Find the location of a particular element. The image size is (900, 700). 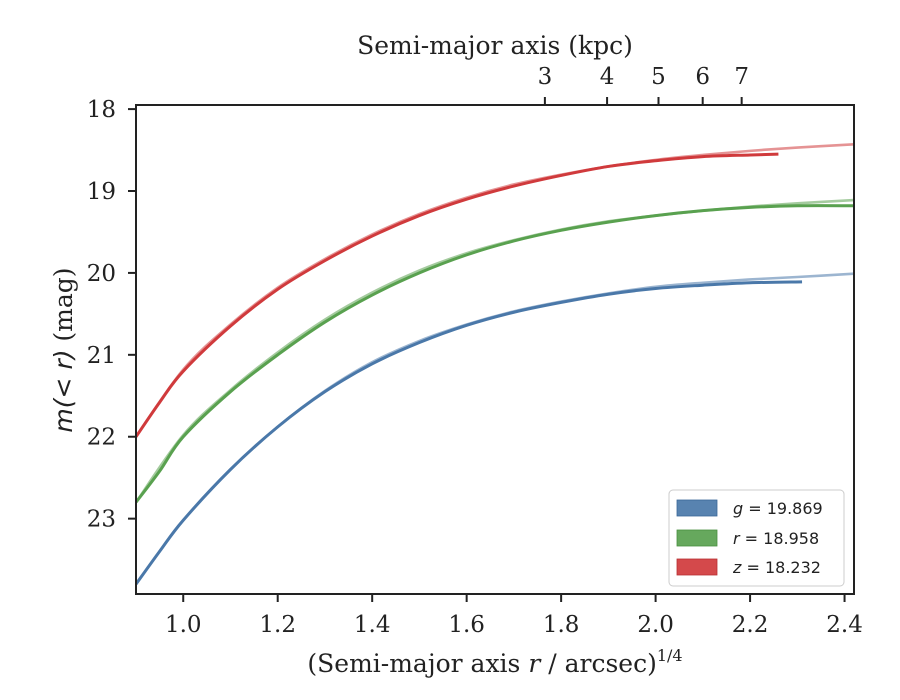

legend-entry-z: z = 18.232 is located at coordinates (748, 567).